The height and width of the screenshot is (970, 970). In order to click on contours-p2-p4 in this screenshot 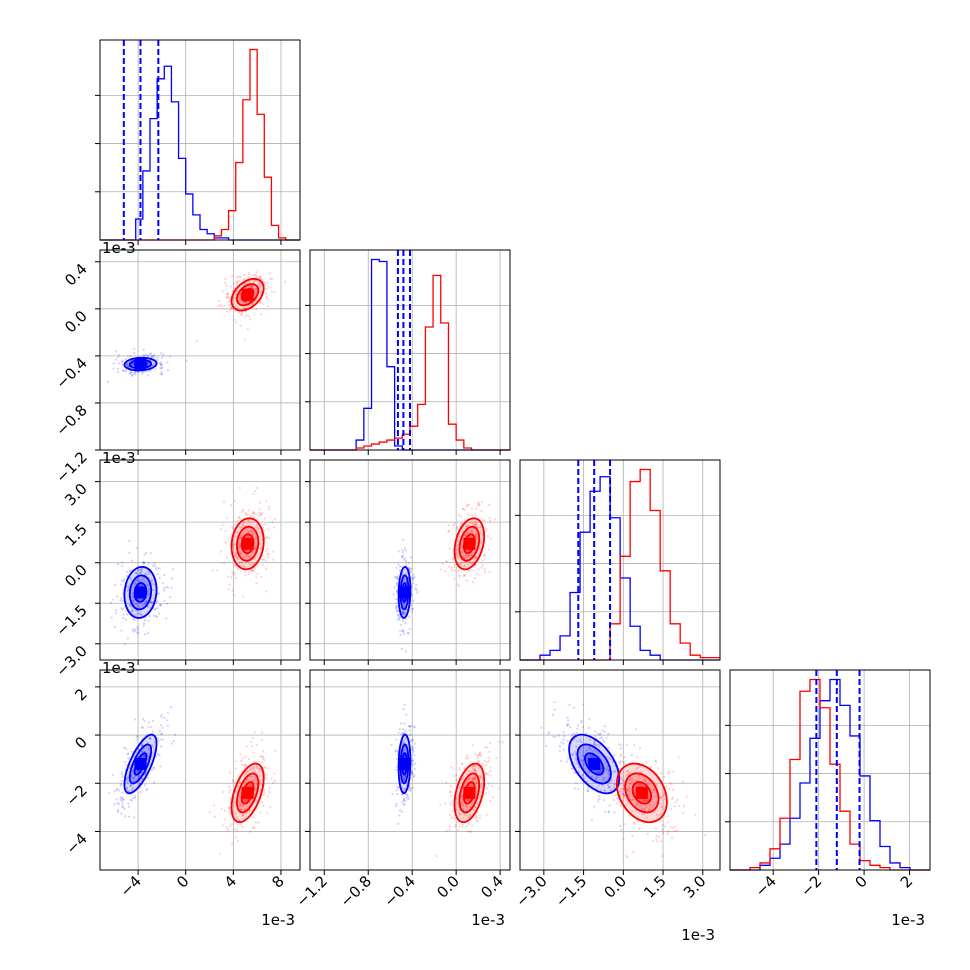, I will do `click(441, 778)`.